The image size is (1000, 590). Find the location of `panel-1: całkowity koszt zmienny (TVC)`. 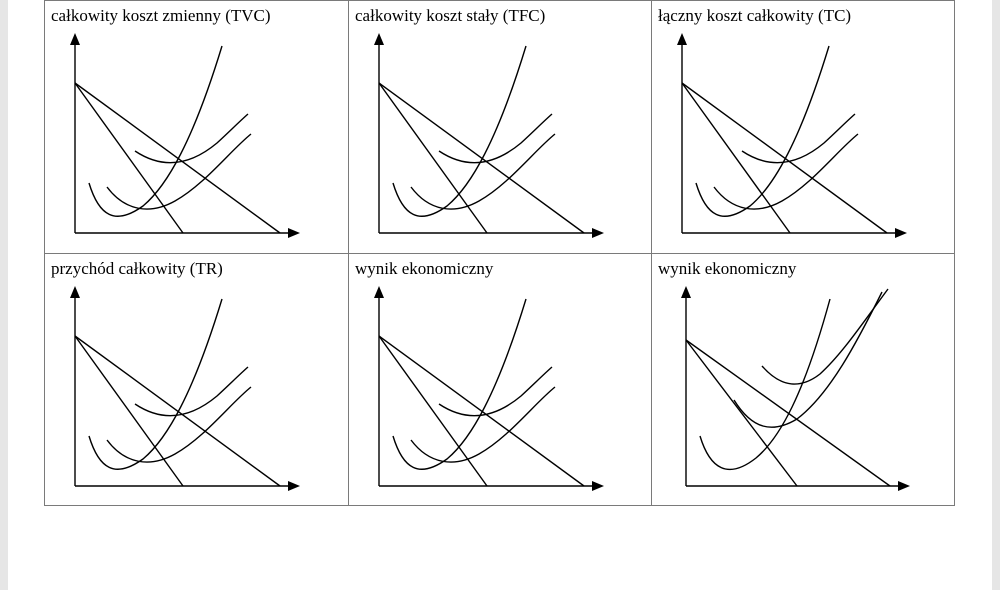

panel-1: całkowity koszt zmienny (TVC) is located at coordinates (197, 126).